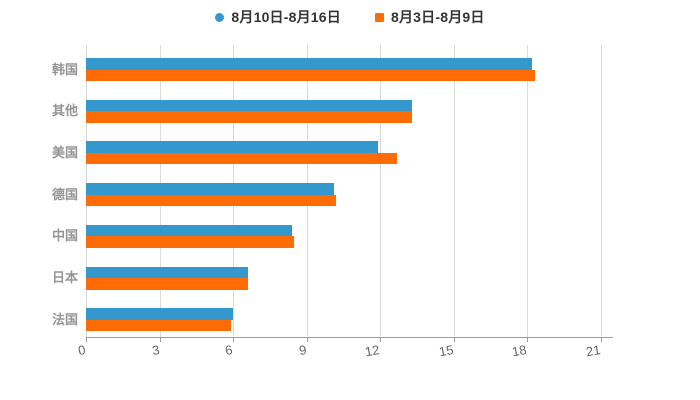  I want to click on bar-德国-series-1, so click(211, 200).